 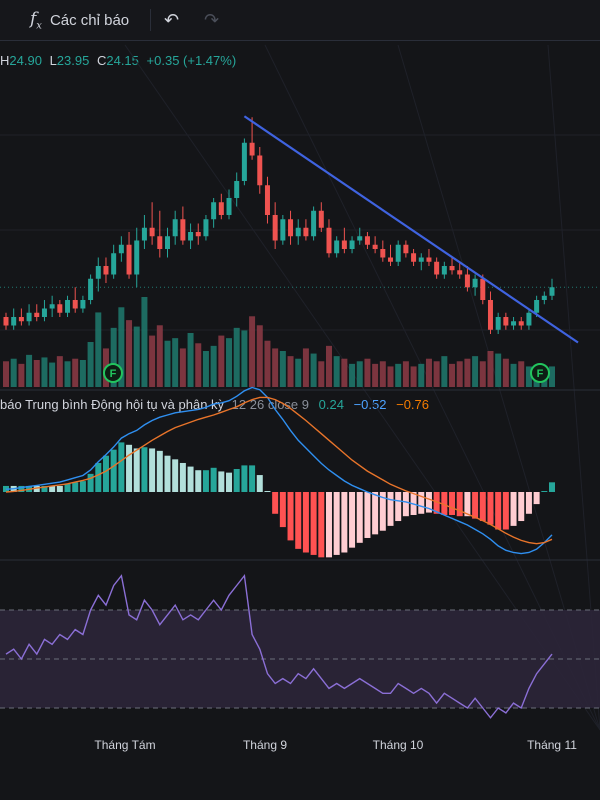 I want to click on redo-button: ↷, so click(x=211, y=20).